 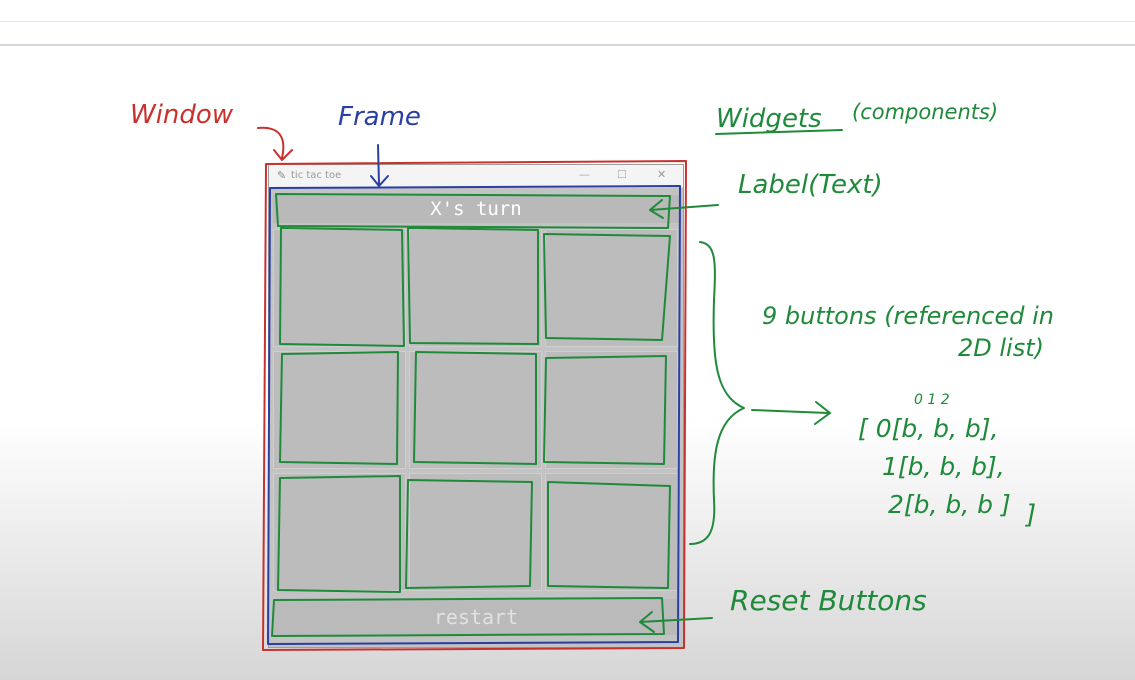 I want to click on reset-annotation: Reset Buttons, so click(x=828, y=600).